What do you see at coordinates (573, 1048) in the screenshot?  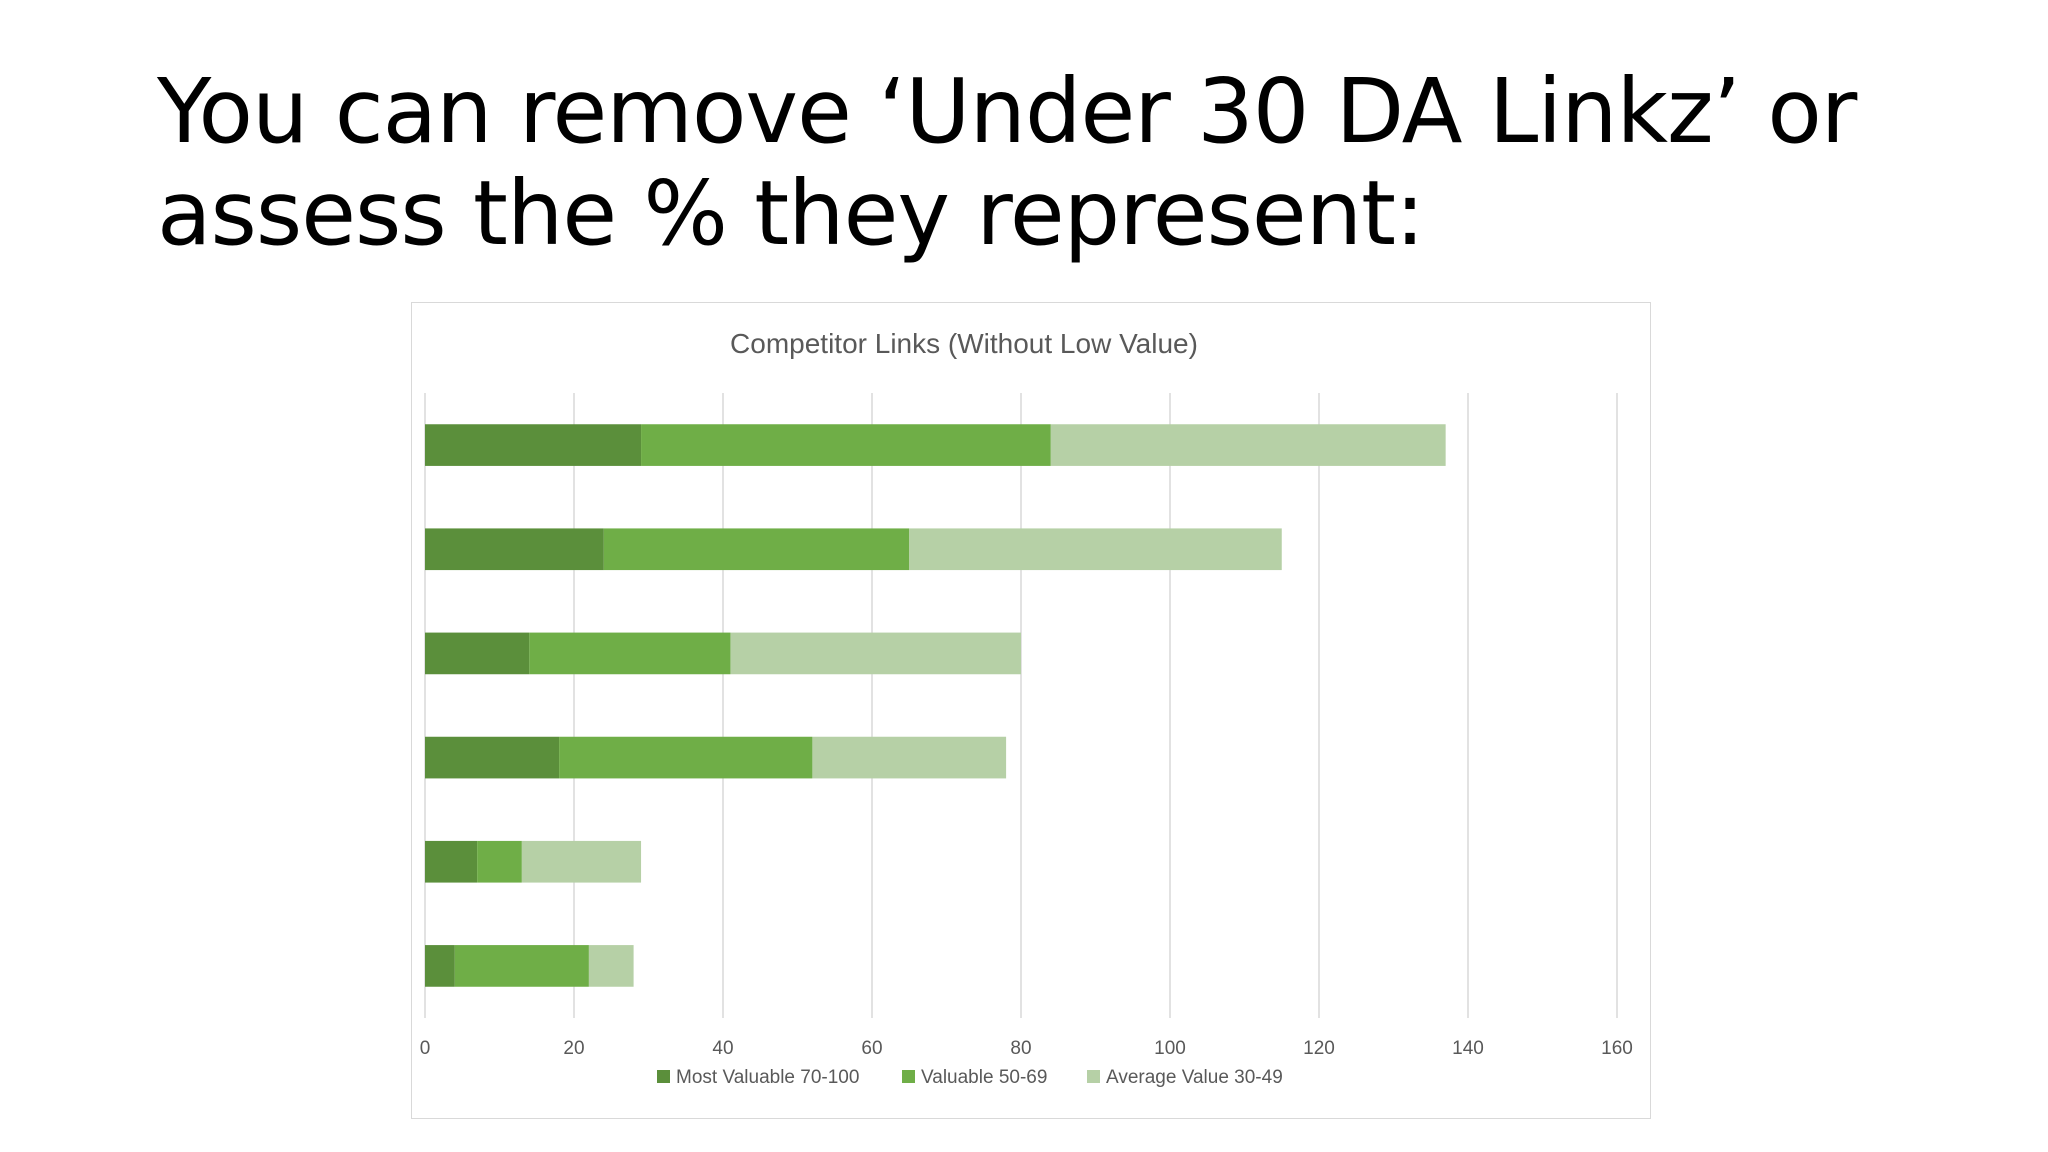 I see `x-tick-label: 20` at bounding box center [573, 1048].